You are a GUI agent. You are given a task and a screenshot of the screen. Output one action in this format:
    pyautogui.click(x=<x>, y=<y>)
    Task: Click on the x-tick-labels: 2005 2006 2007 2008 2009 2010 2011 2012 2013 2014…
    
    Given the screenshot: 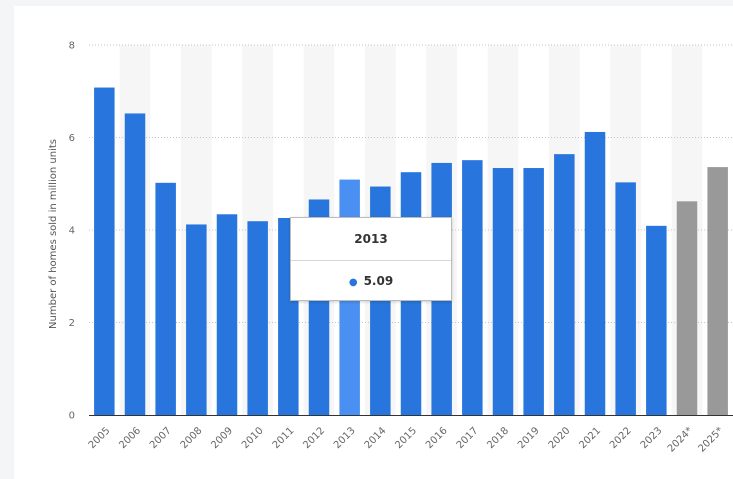 What is the action you would take?
    pyautogui.click(x=406, y=439)
    